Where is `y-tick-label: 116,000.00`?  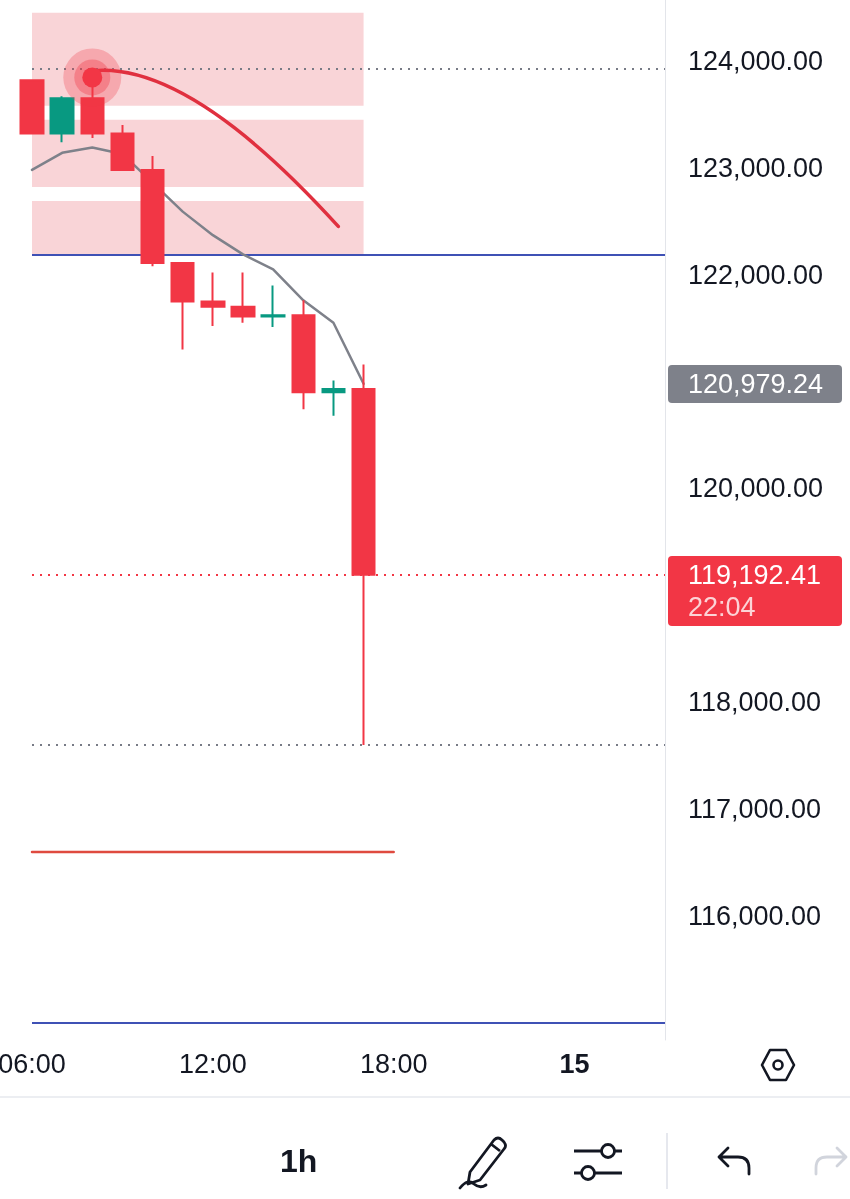
y-tick-label: 116,000.00 is located at coordinates (755, 916).